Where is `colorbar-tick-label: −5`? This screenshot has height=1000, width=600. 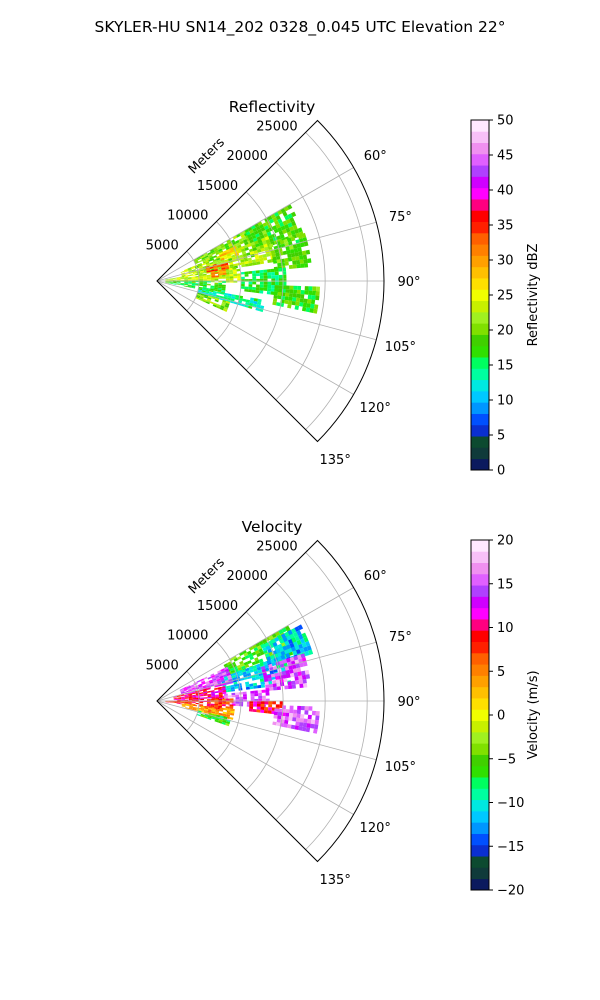
colorbar-tick-label: −5 is located at coordinates (506, 759).